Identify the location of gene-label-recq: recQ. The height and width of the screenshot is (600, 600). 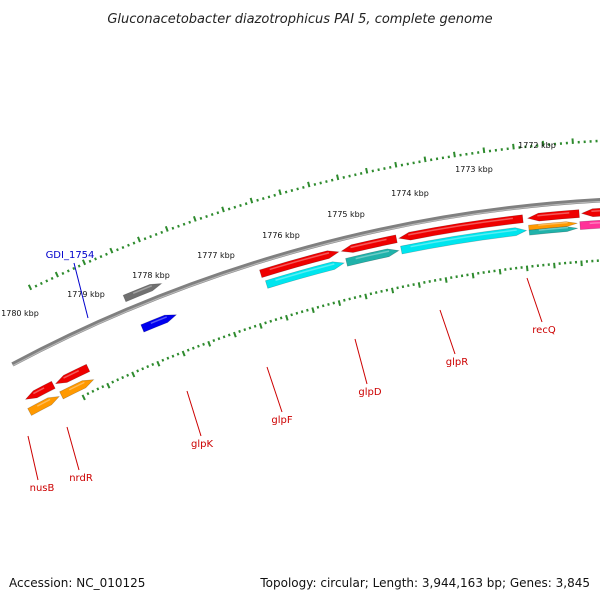
(544, 330).